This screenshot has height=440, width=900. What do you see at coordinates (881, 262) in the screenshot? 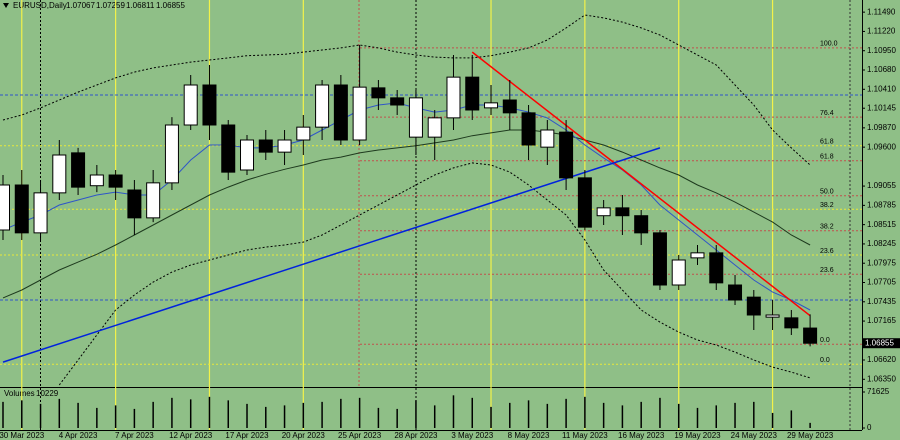
I see `y-tick-label: 1.07975` at bounding box center [881, 262].